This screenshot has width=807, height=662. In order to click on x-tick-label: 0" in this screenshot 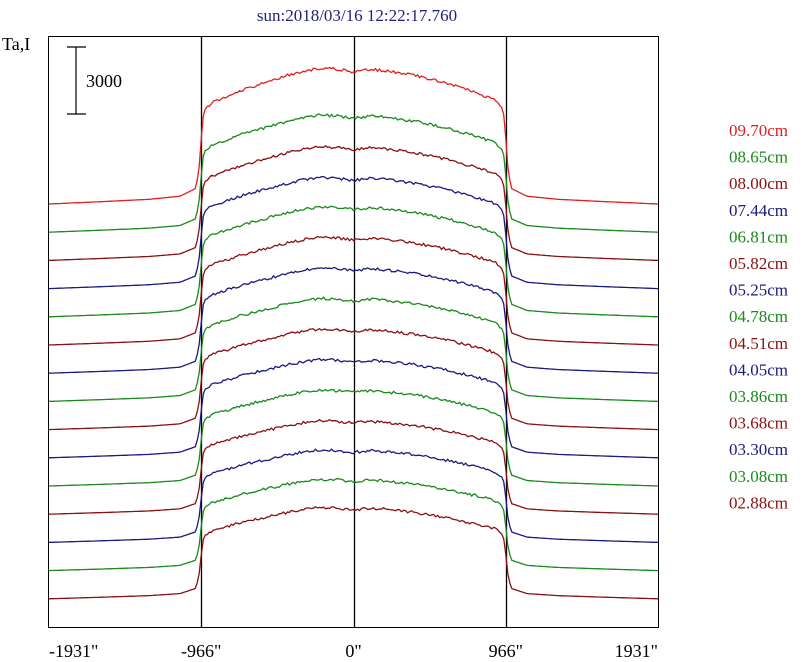, I will do `click(353, 651)`.